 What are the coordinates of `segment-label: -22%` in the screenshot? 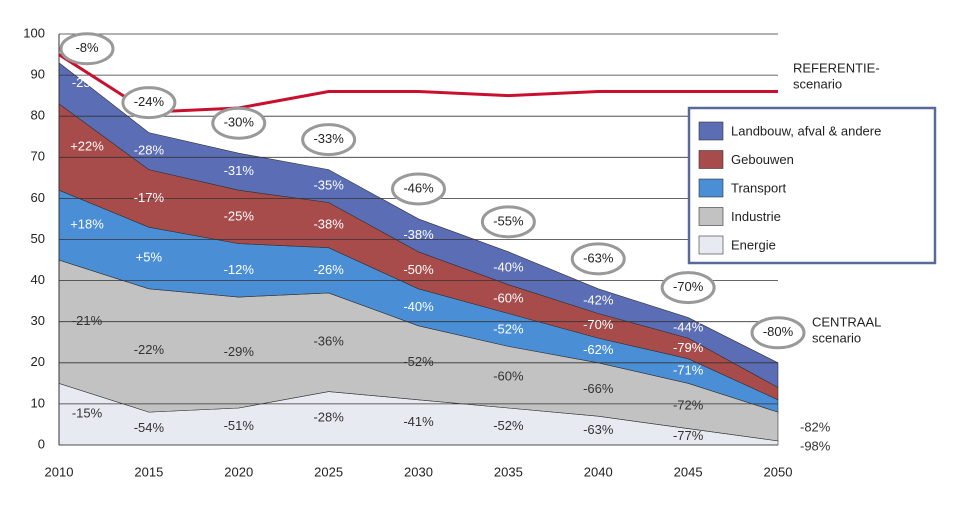 It's located at (149, 349).